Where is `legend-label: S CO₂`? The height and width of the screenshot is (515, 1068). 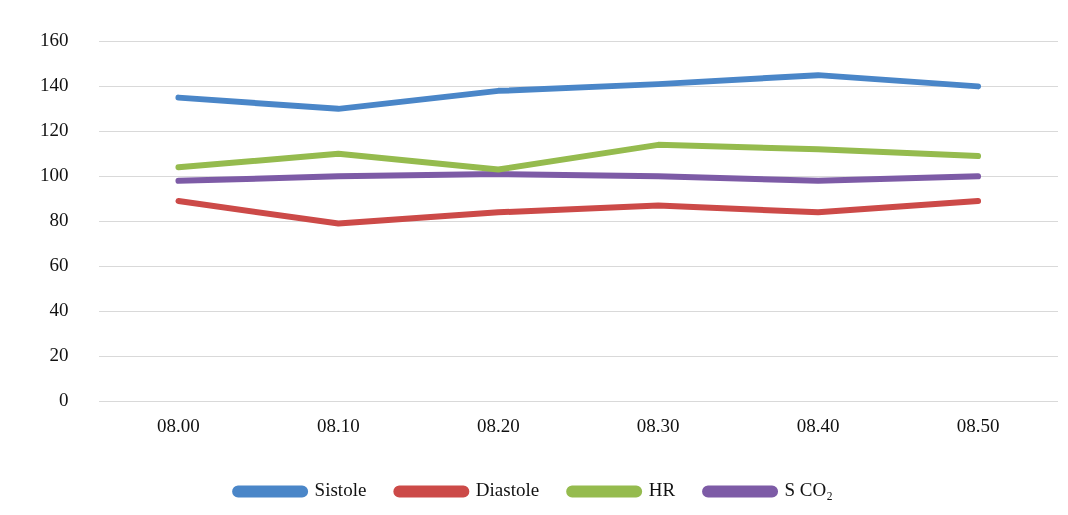 legend-label: S CO₂ is located at coordinates (808, 490).